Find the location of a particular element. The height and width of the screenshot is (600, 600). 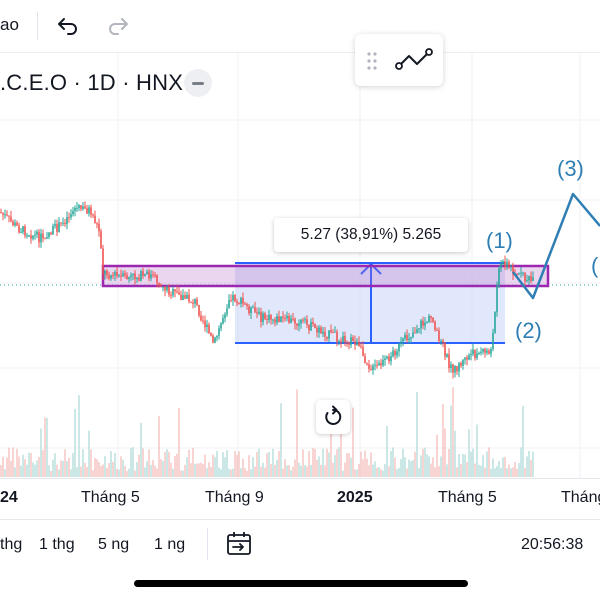

top-toolbar: ao is located at coordinates (300, 26).